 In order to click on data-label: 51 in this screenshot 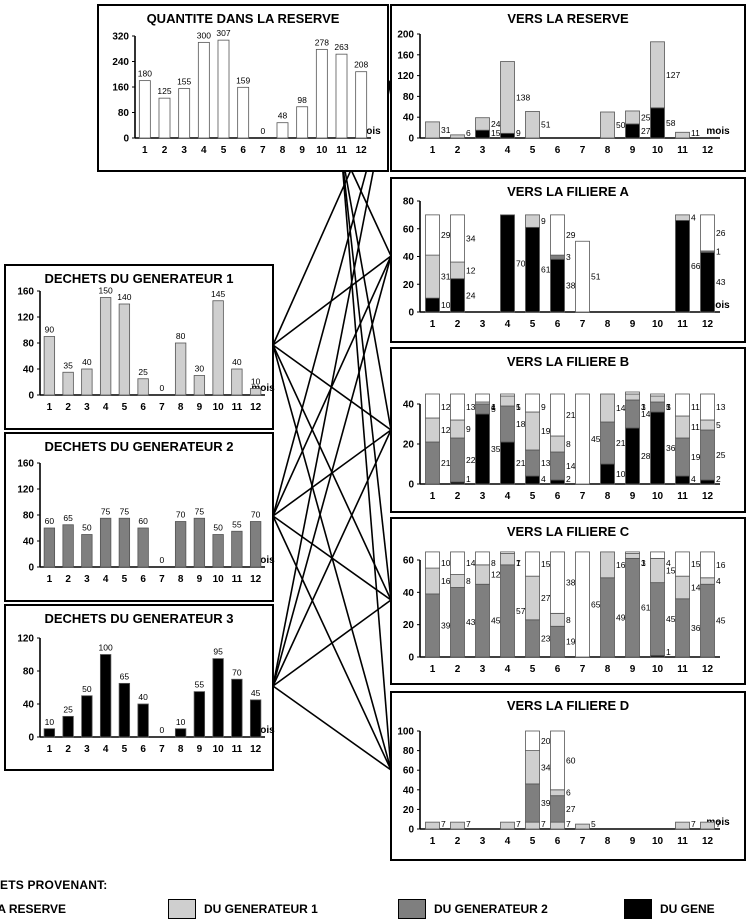, I will do `click(546, 125)`.